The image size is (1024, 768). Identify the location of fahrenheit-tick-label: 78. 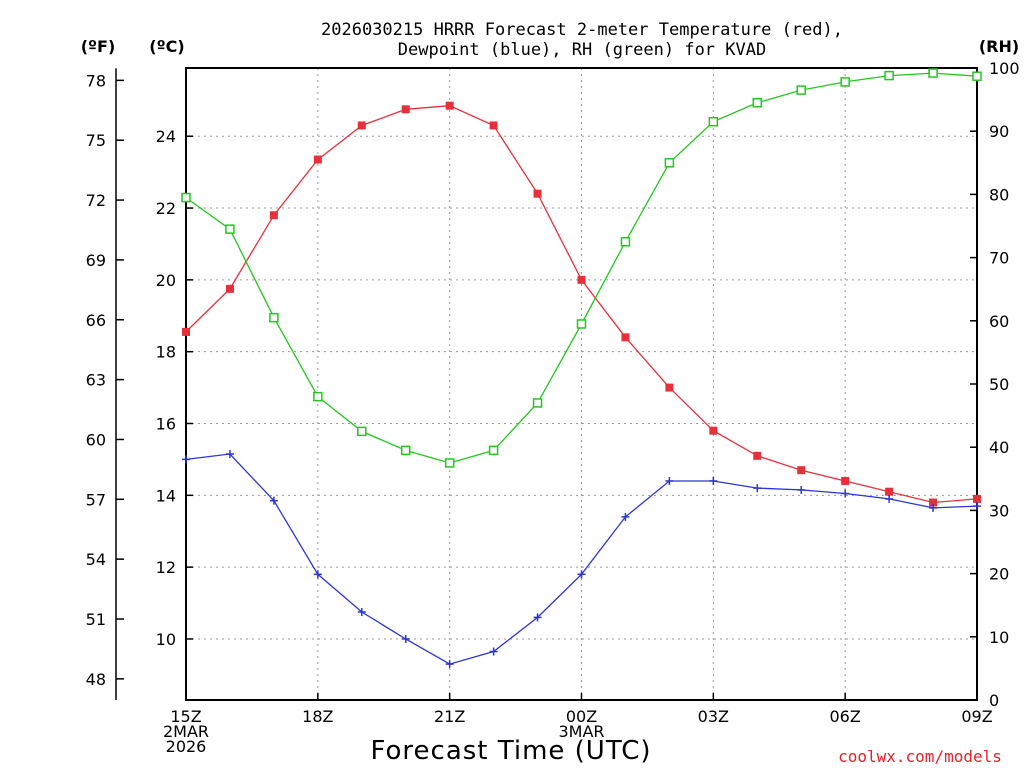
(96, 80).